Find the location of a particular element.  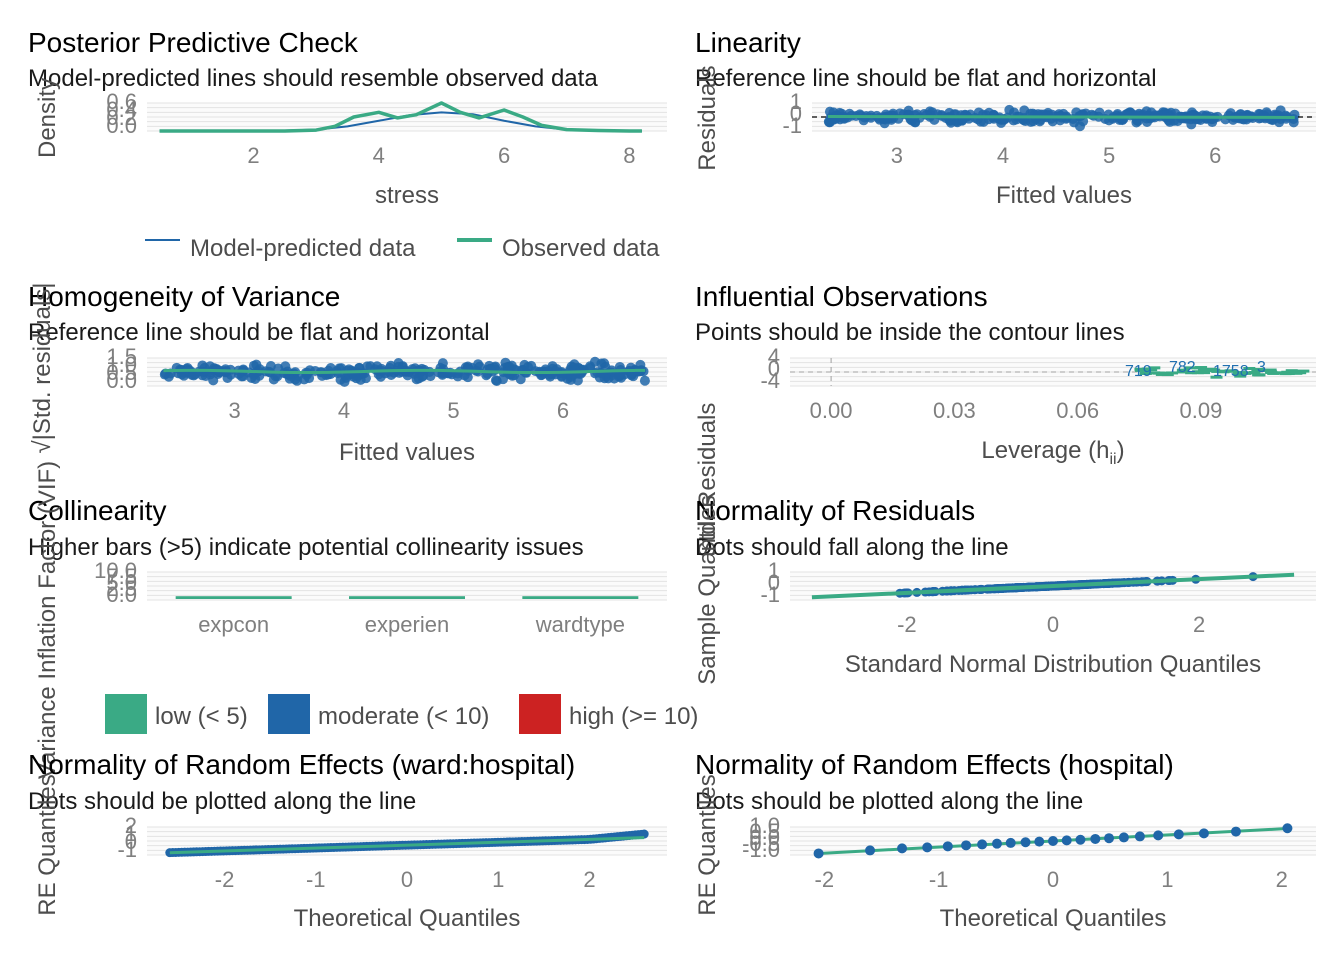

y-axis-label: Variance Inflation Factor (VIF) is located at coordinates (47, 620).